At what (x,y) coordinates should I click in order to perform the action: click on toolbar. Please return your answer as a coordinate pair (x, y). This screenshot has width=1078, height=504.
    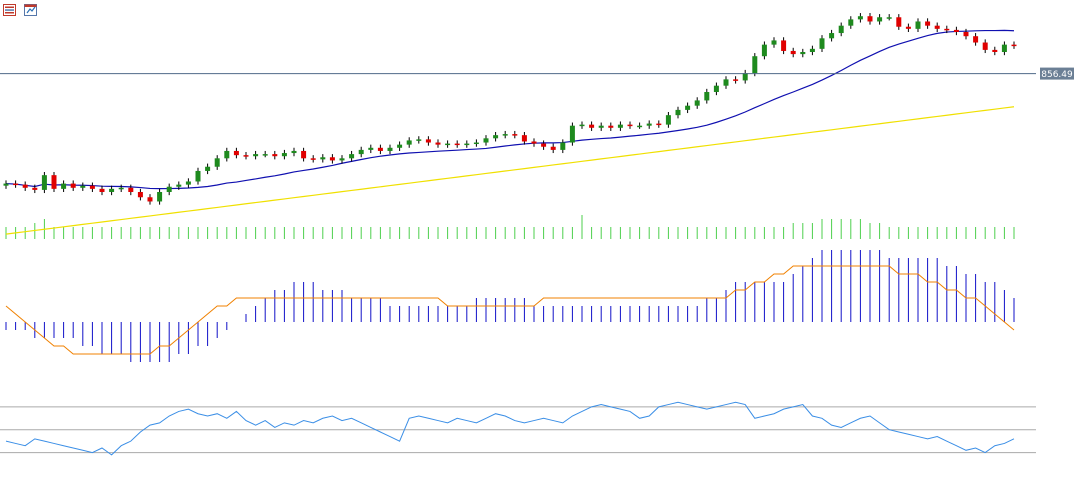
    Looking at the image, I should click on (20, 11).